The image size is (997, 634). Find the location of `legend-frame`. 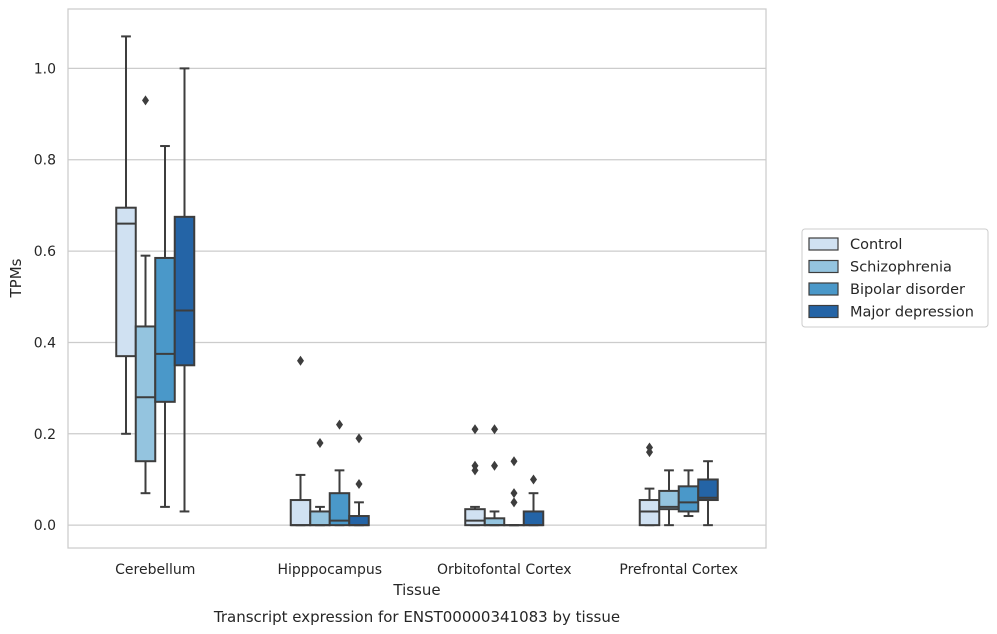

legend-frame is located at coordinates (895, 278).